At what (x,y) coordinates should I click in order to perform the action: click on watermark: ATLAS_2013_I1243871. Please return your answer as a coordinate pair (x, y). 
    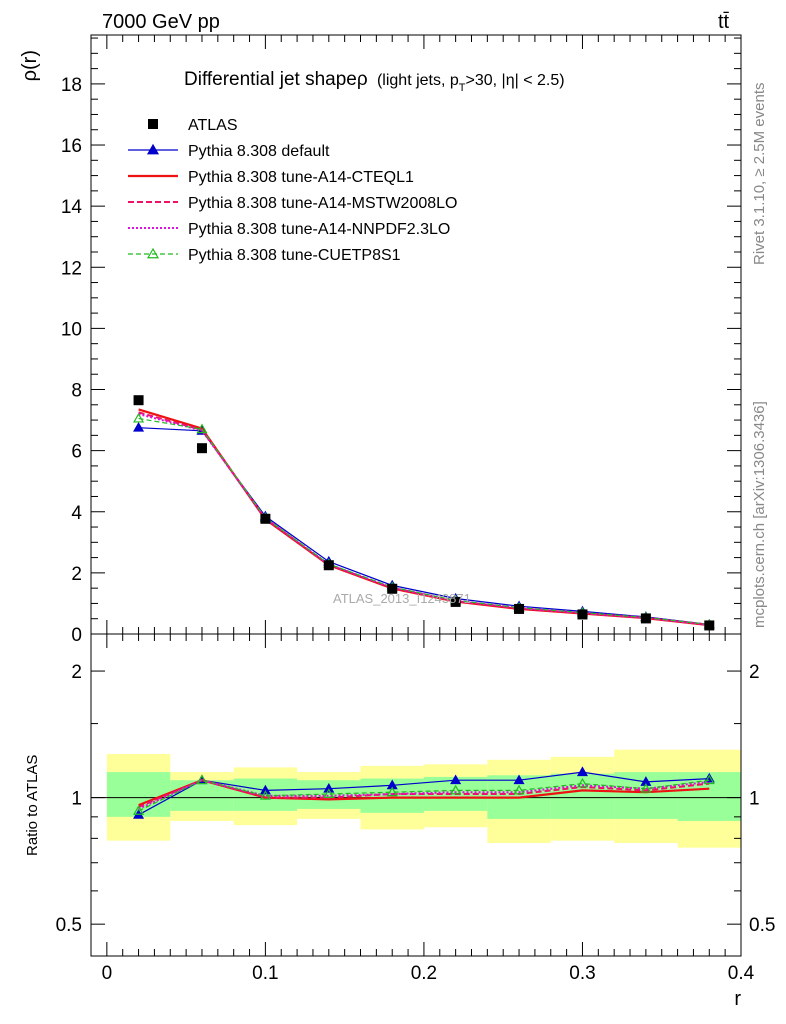
    Looking at the image, I should click on (402, 598).